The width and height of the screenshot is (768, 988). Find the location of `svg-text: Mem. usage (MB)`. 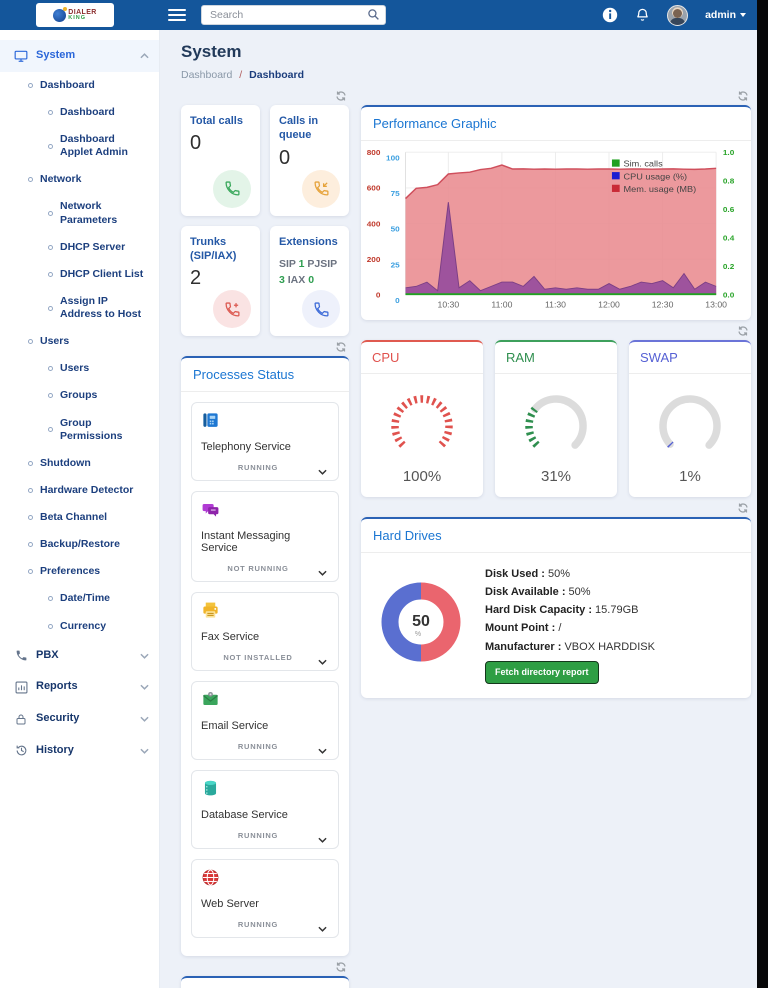

svg-text: Mem. usage (MB) is located at coordinates (660, 189).